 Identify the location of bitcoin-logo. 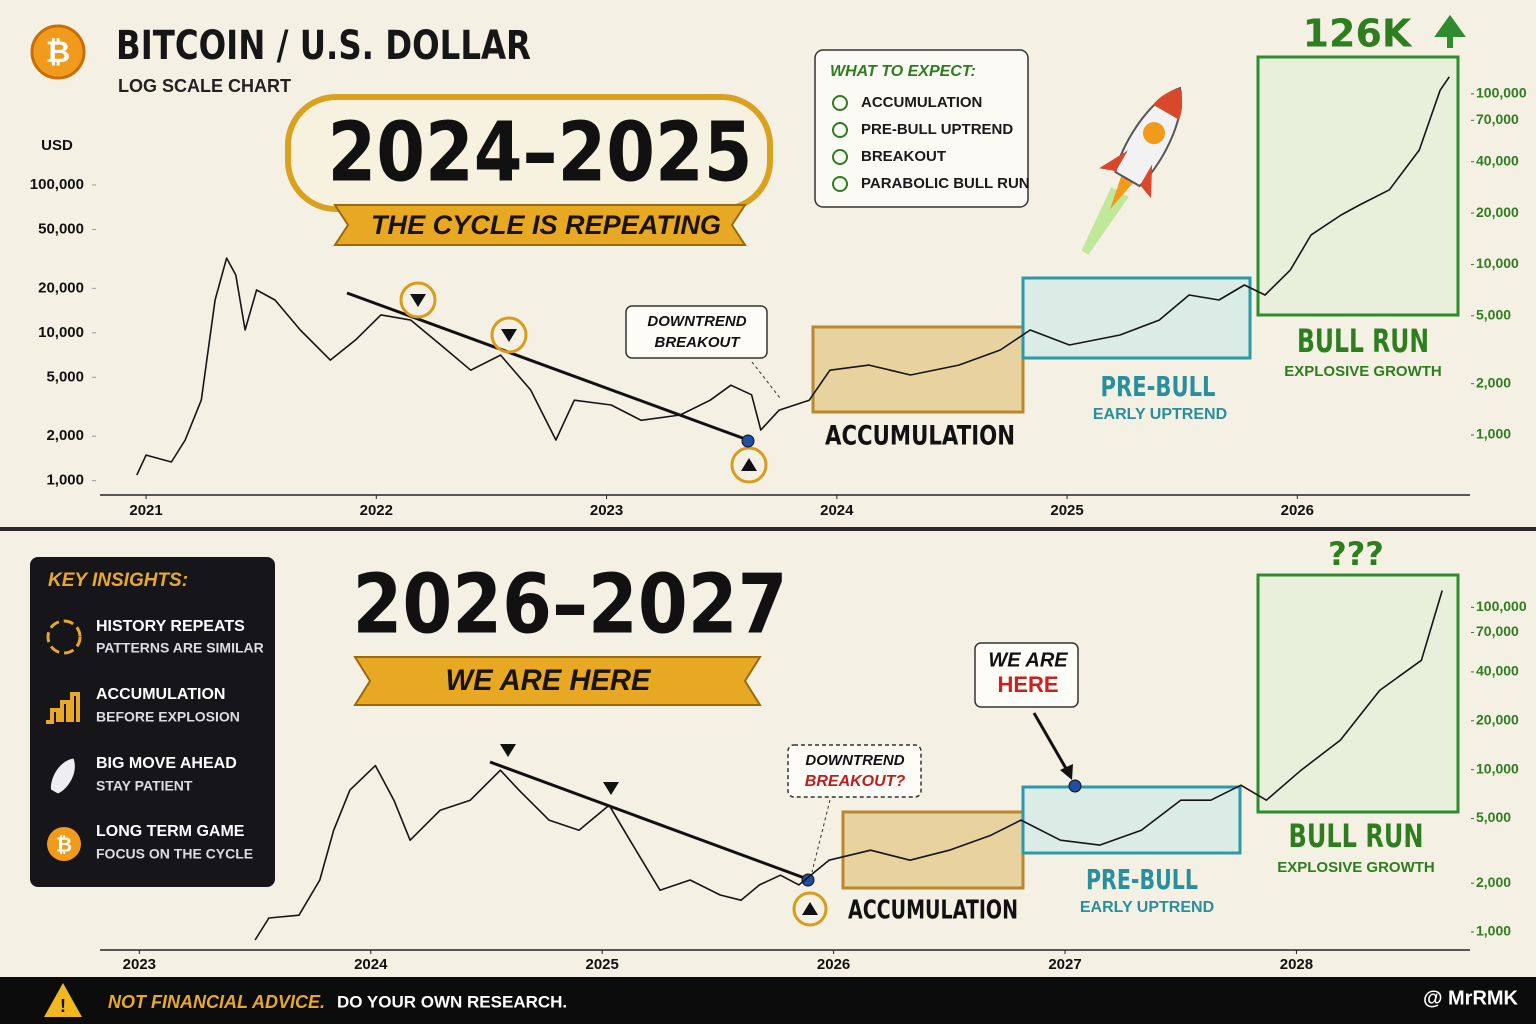
(58, 52).